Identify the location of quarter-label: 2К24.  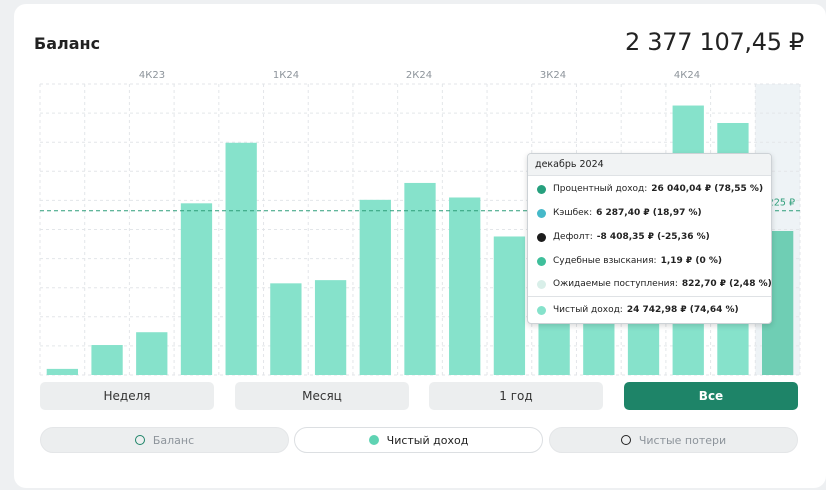
(419, 75).